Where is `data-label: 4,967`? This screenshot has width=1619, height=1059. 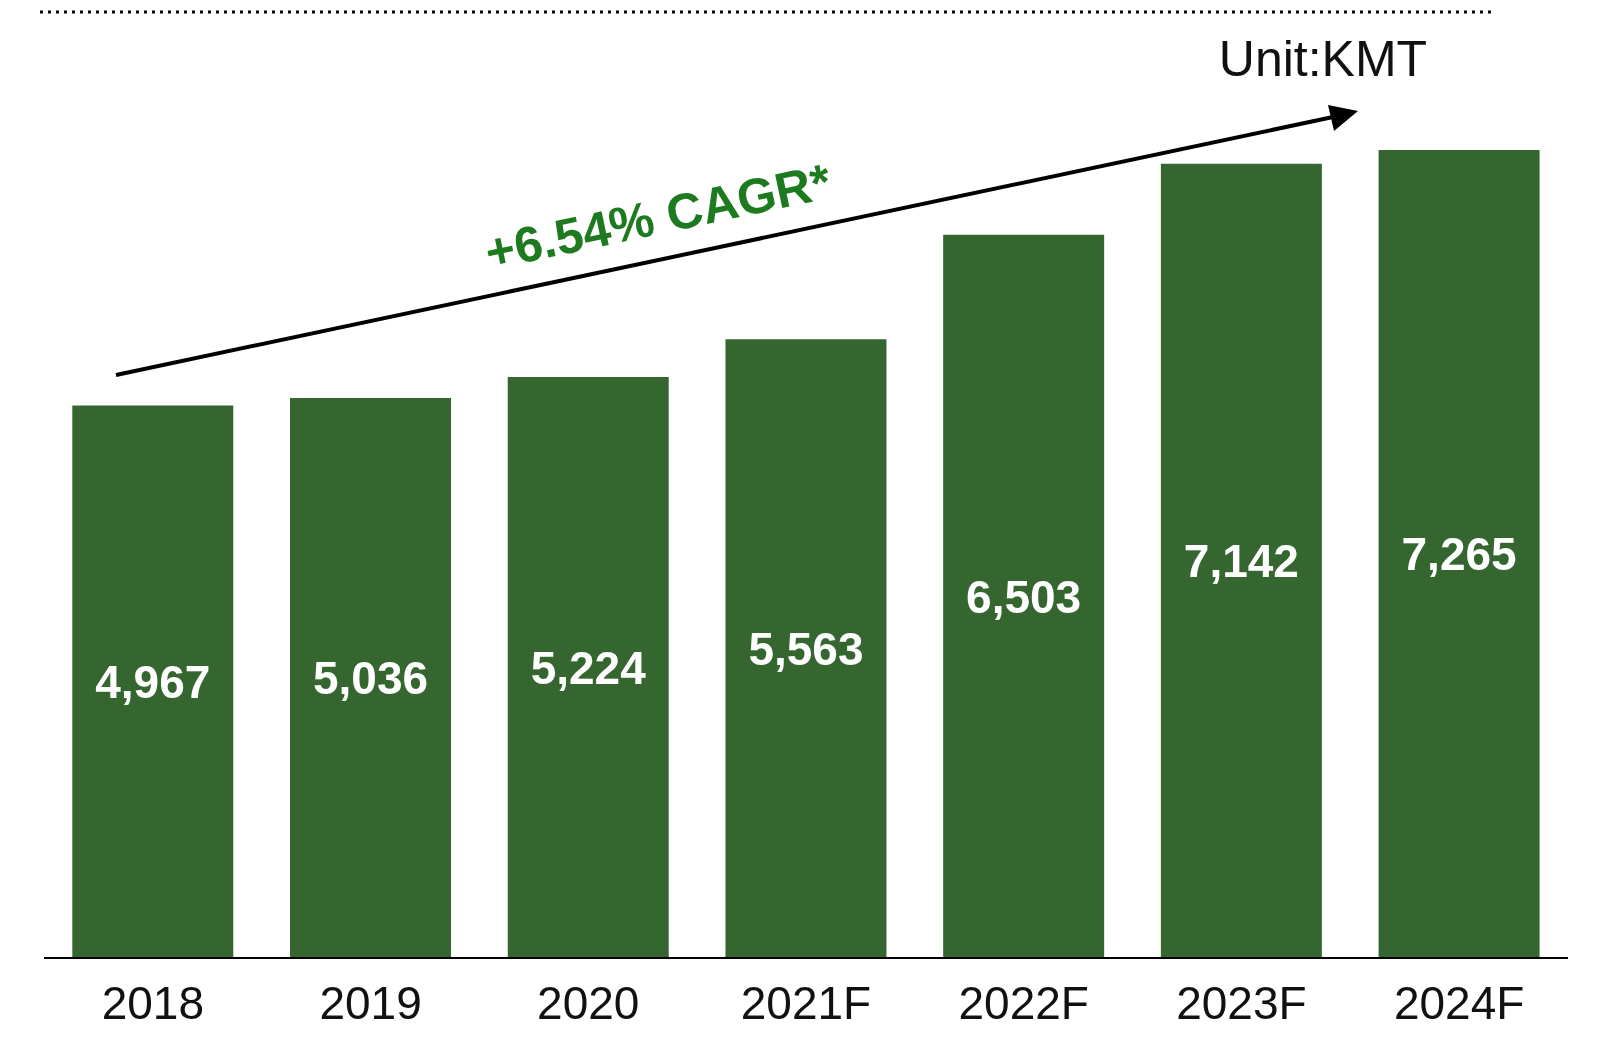 data-label: 4,967 is located at coordinates (153, 682).